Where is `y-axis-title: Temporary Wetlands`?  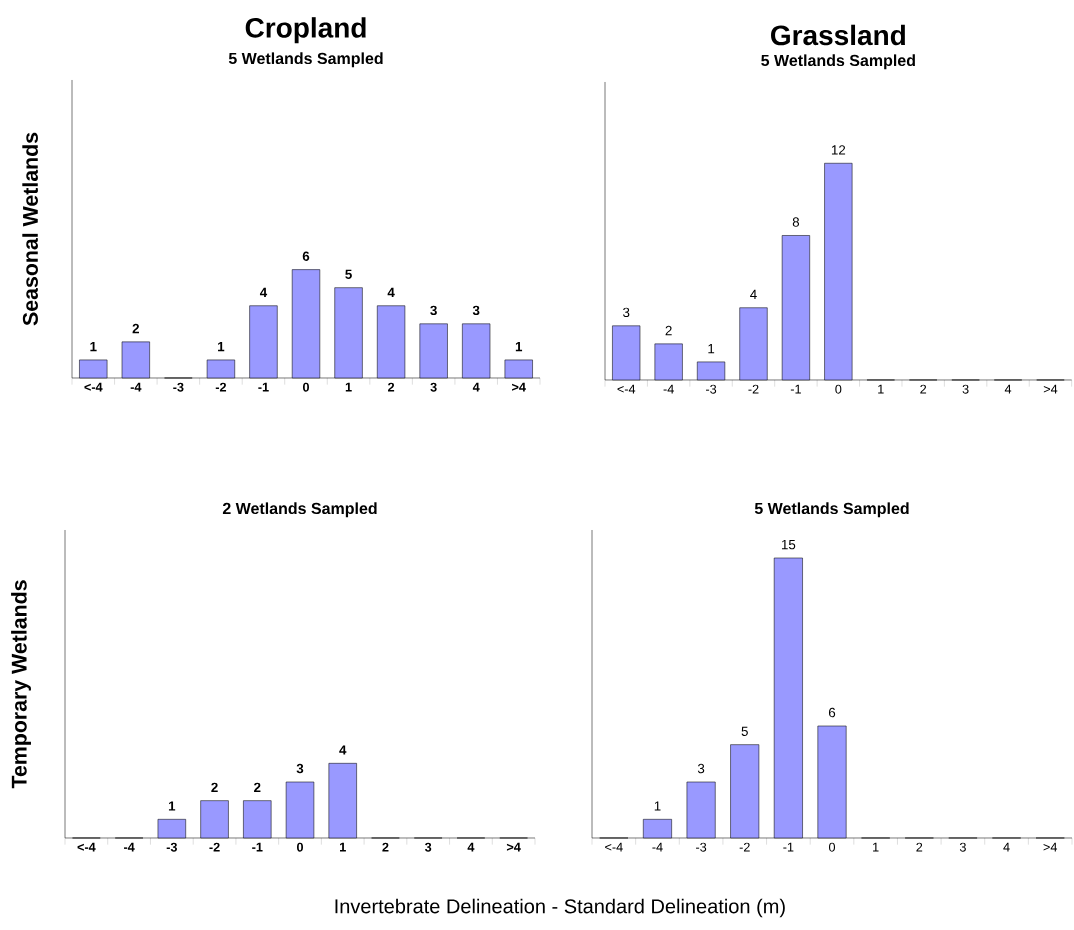 y-axis-title: Temporary Wetlands is located at coordinates (21, 684).